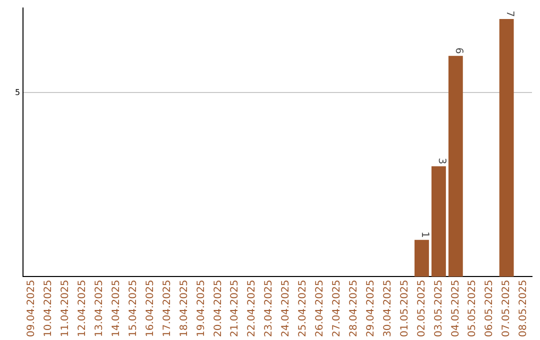 This screenshot has height=340, width=540. Describe the element at coordinates (337, 309) in the screenshot. I see `x-tick-label: 27.04.2025` at that location.